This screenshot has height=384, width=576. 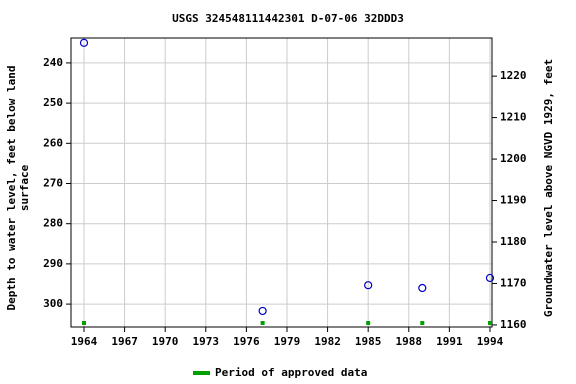 I want to click on y2-tick-label: 1200, so click(x=513, y=158).